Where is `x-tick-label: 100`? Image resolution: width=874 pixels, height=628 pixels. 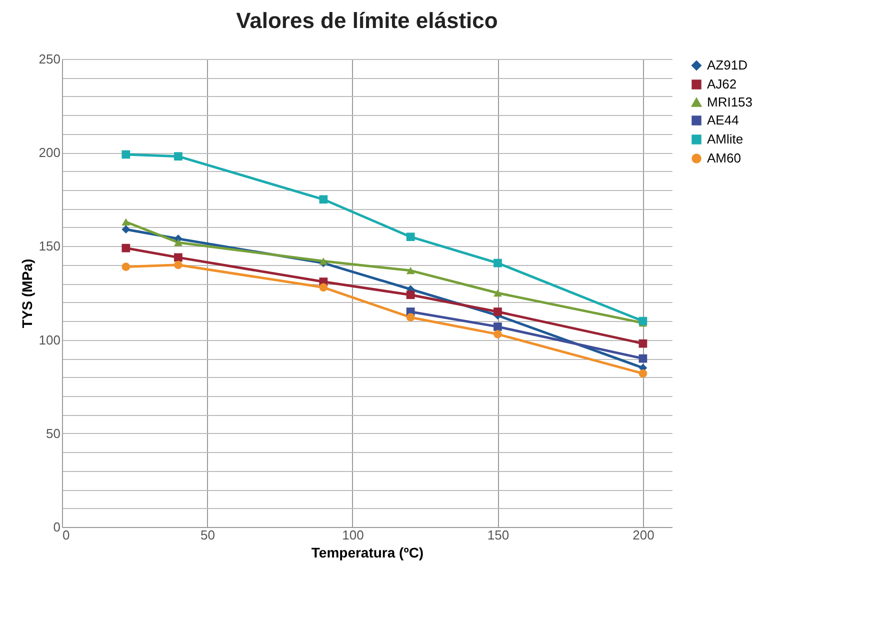 x-tick-label: 100 is located at coordinates (353, 535).